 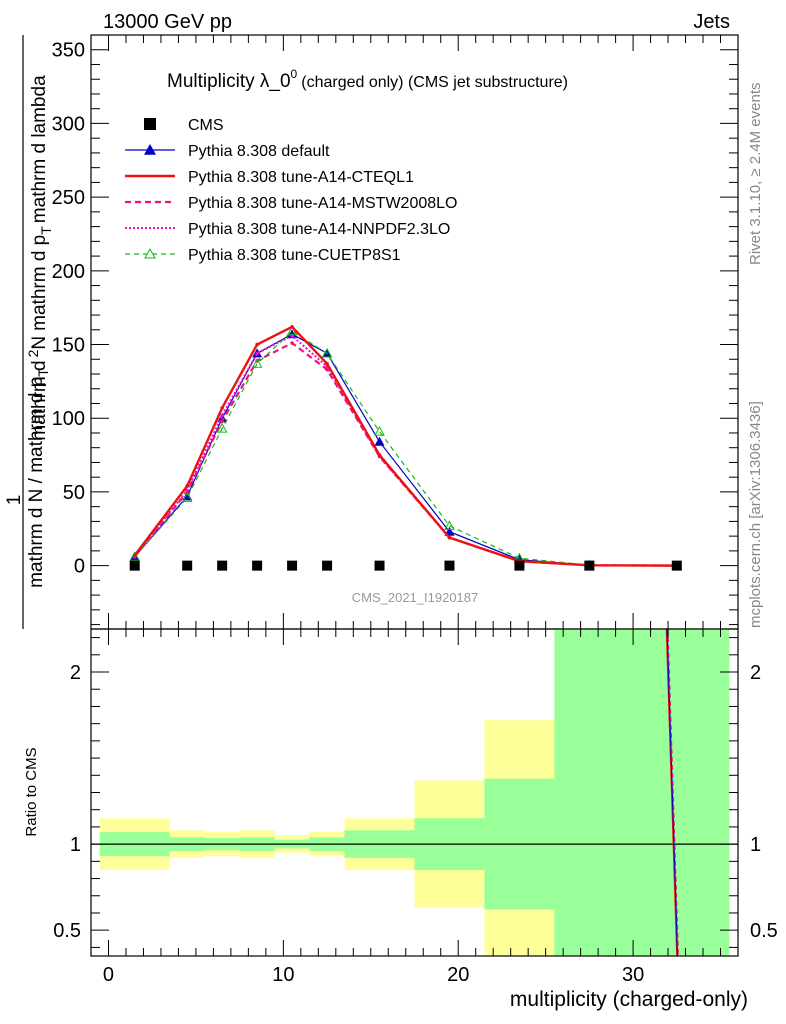 I want to click on x-tick-label: 10, so click(x=283, y=975).